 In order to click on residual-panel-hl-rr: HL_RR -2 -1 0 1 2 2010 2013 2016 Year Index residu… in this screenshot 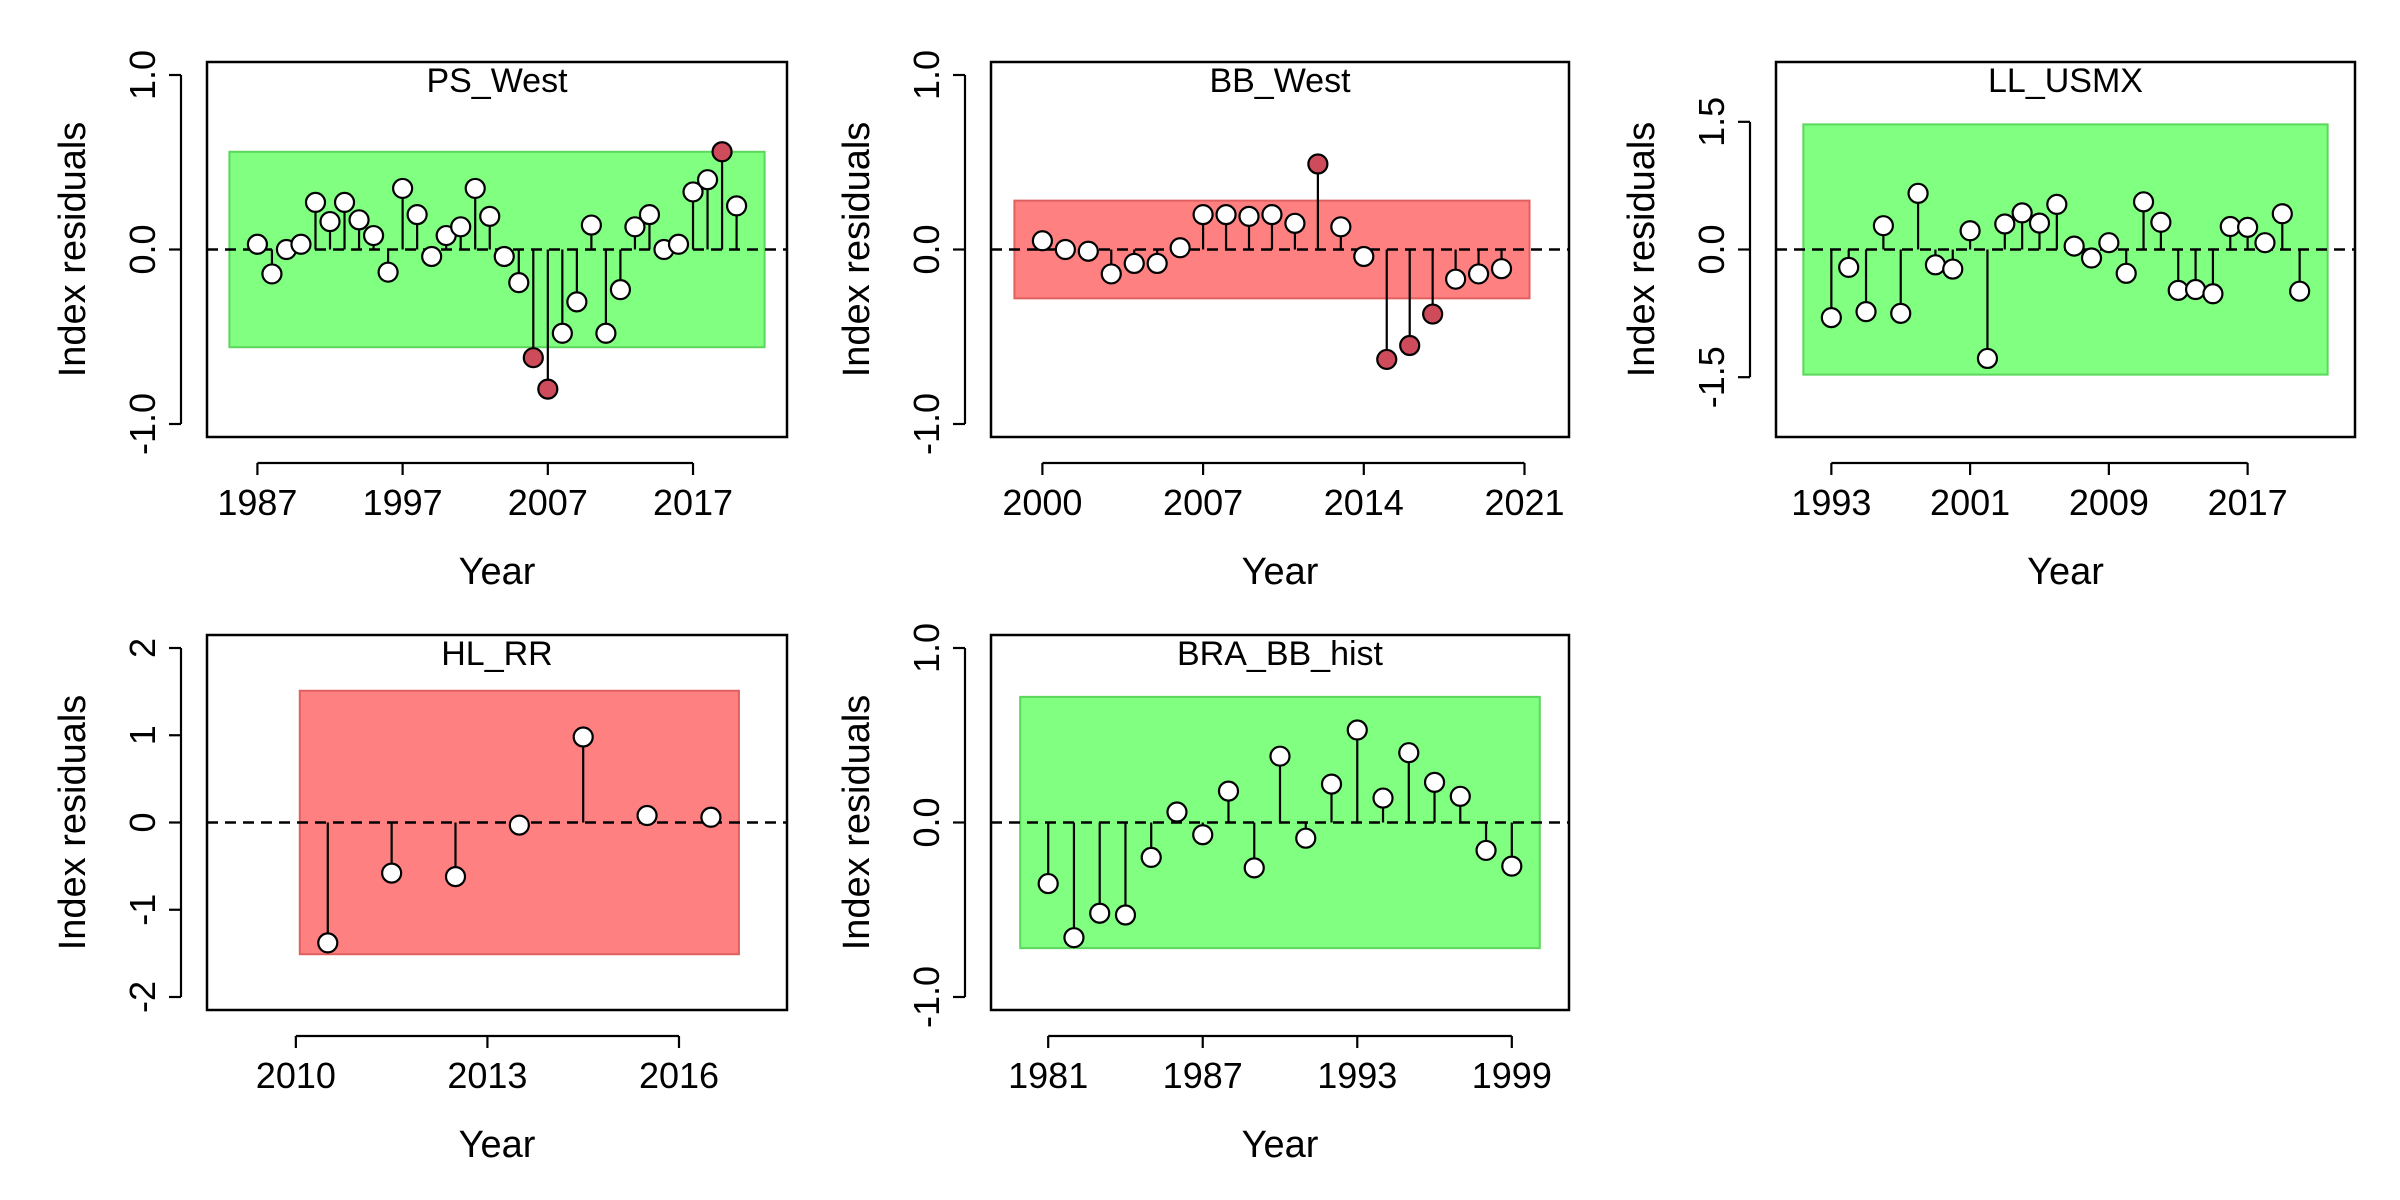, I will do `click(420, 899)`.